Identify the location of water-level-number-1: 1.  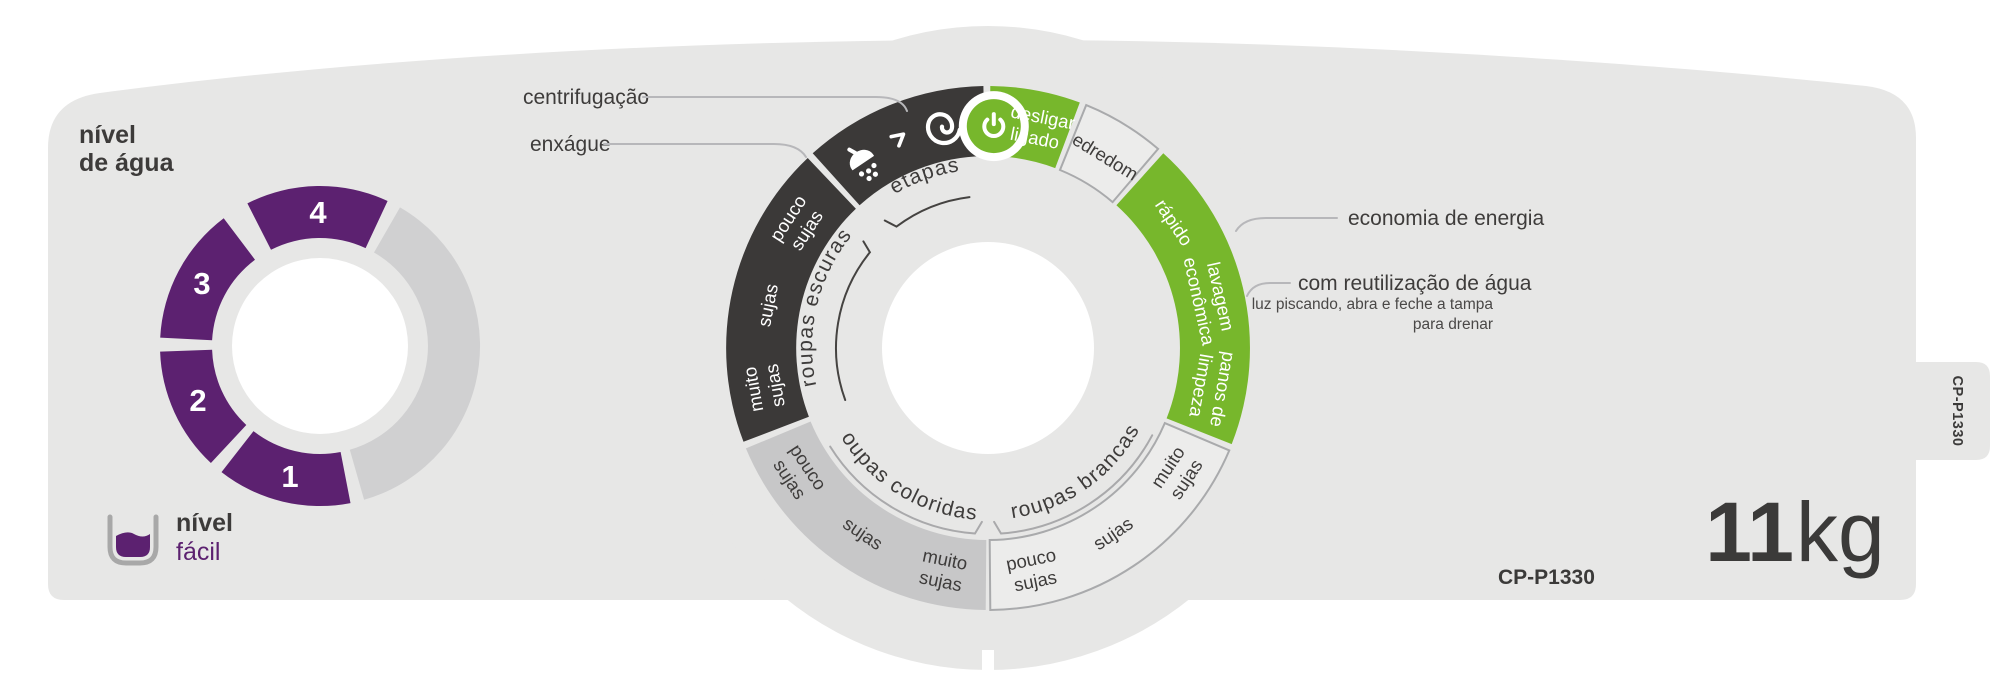
(289, 476).